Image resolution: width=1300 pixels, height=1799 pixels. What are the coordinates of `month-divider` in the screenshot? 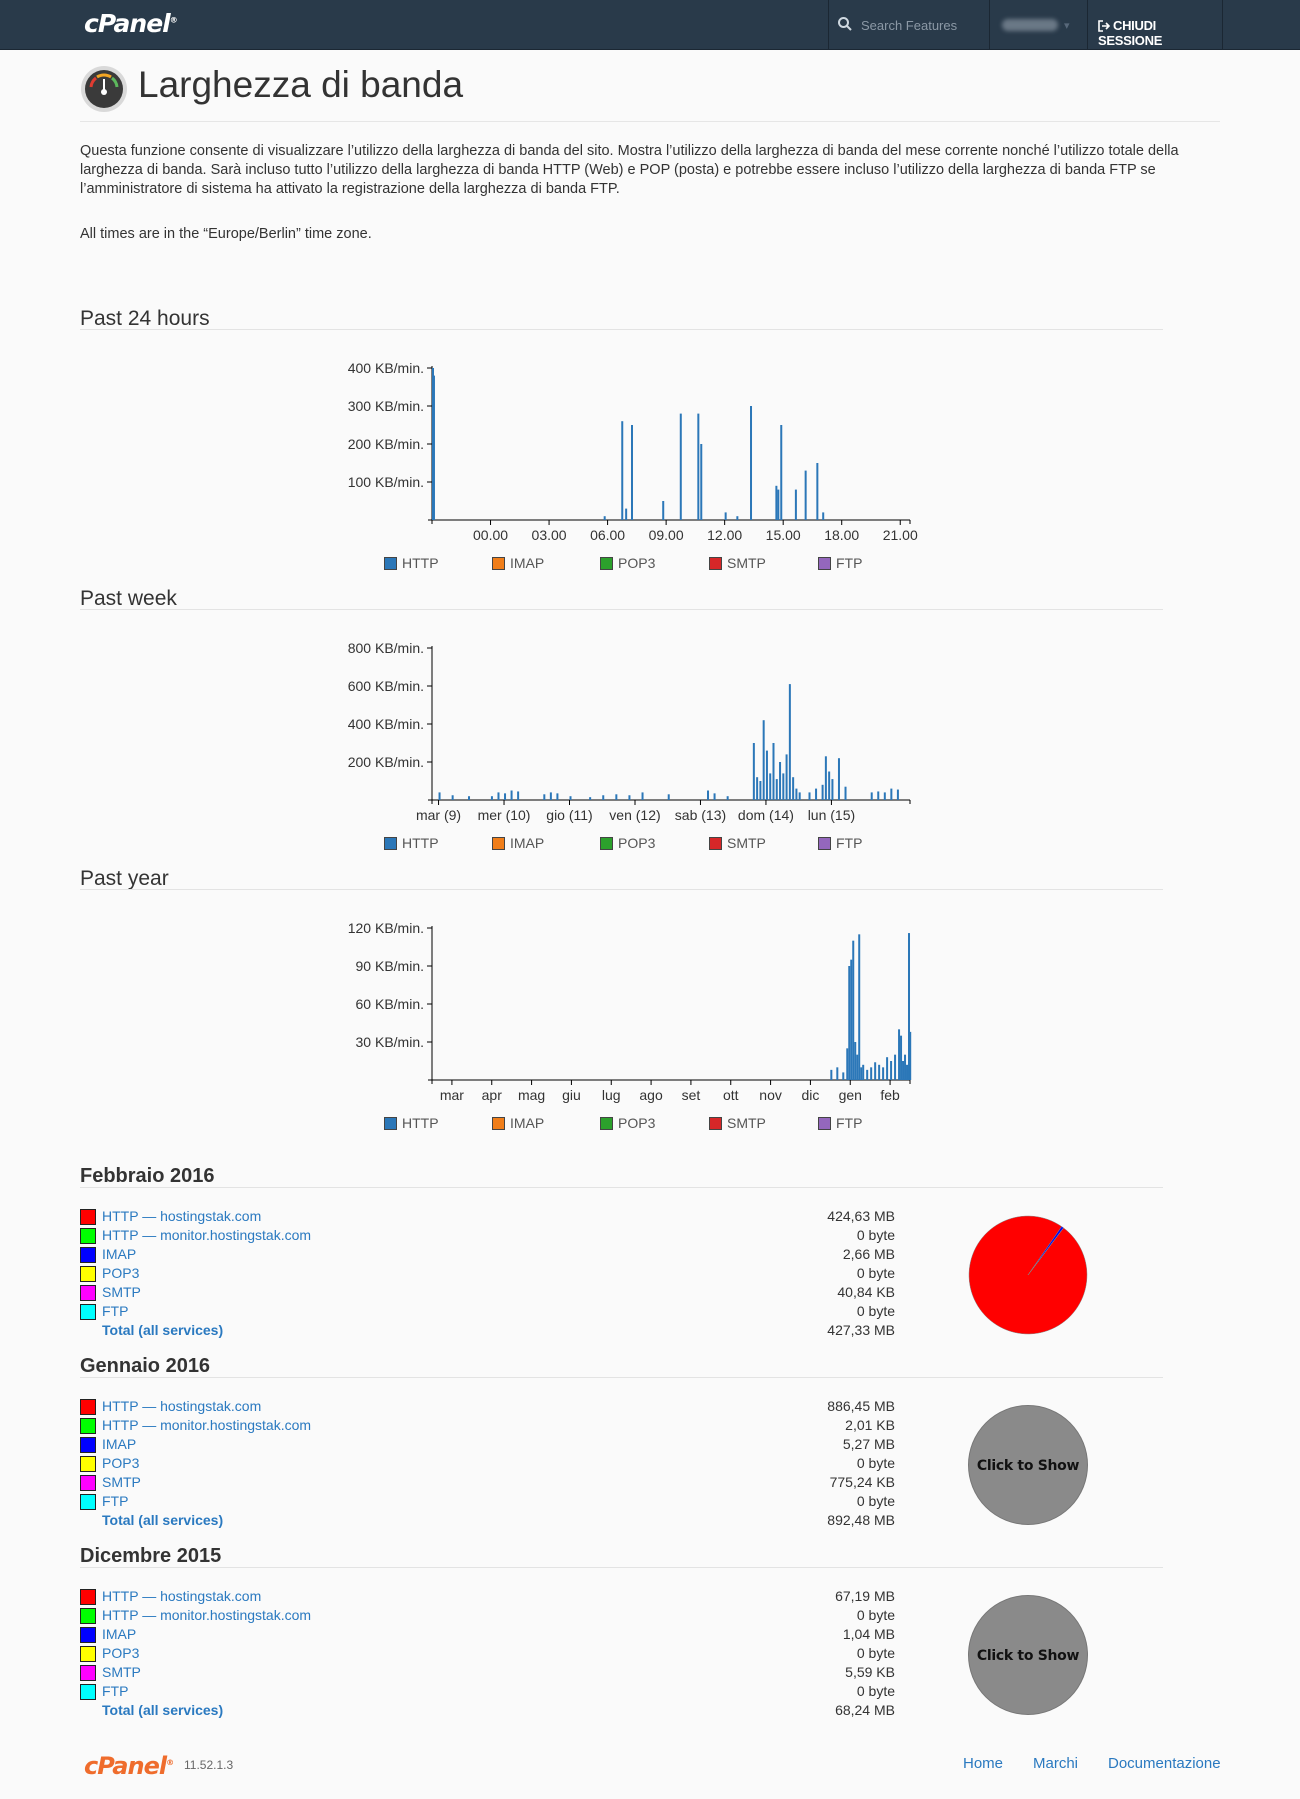 It's located at (621, 1377).